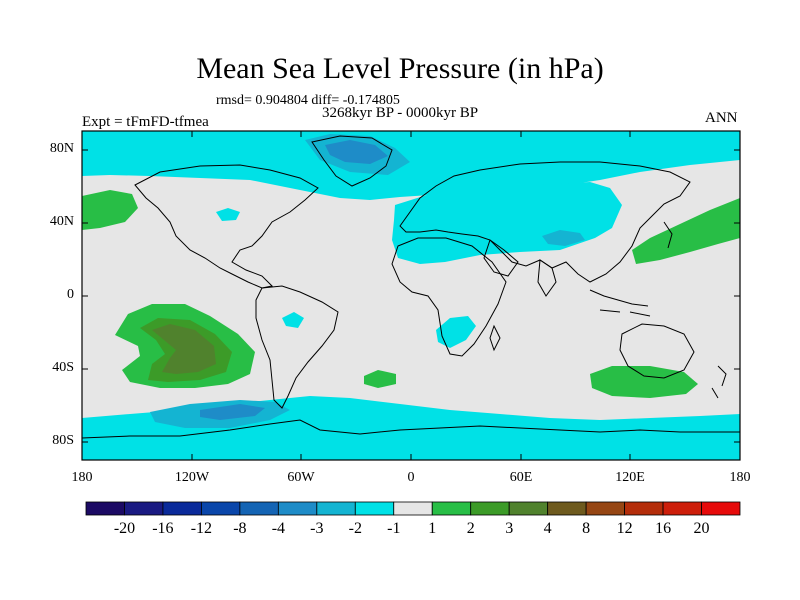 The width and height of the screenshot is (800, 600). I want to click on experiment-label: Expt = tFmFD-tfmea, so click(145, 122).